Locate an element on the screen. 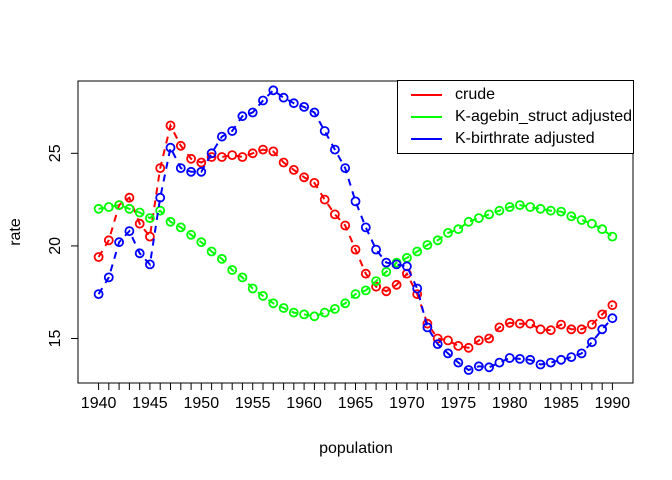 Image resolution: width=672 pixels, height=480 pixels. legend-label-crude: crude is located at coordinates (475, 94).